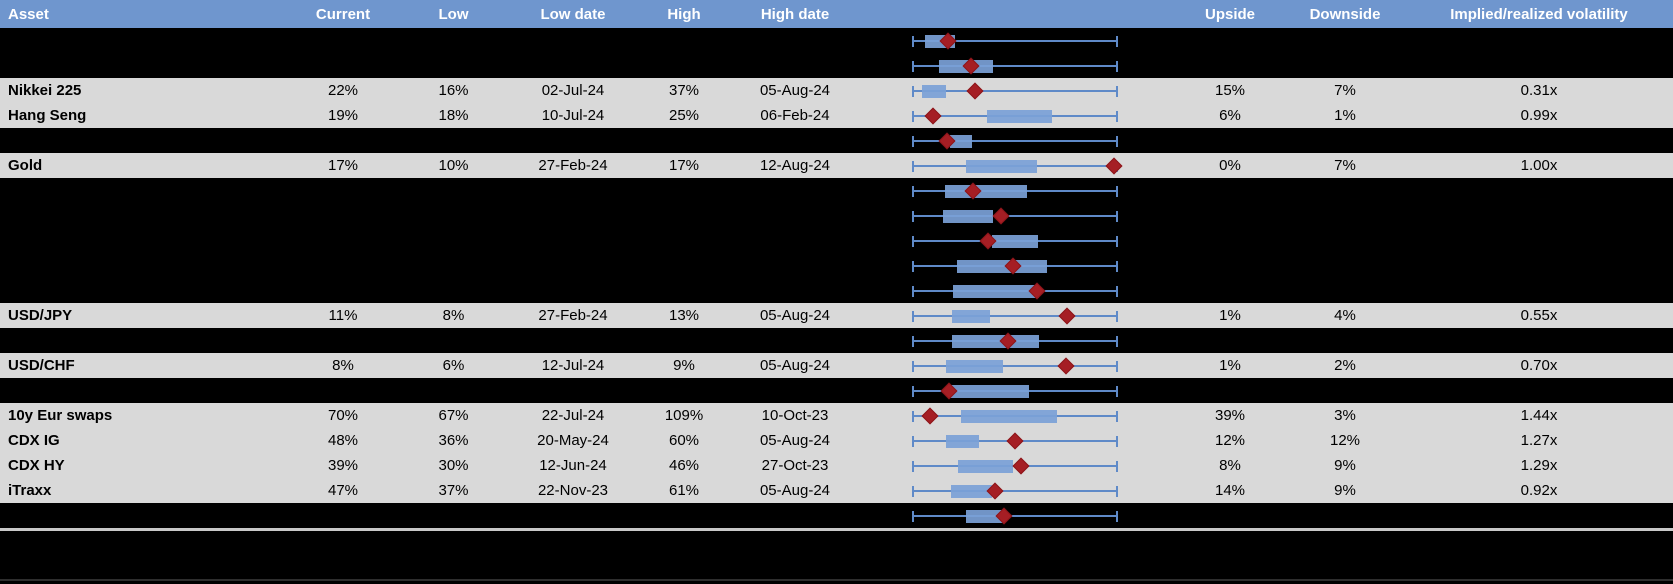  Describe the element at coordinates (573, 115) in the screenshot. I see `low-date: 10-Jul-24` at that location.